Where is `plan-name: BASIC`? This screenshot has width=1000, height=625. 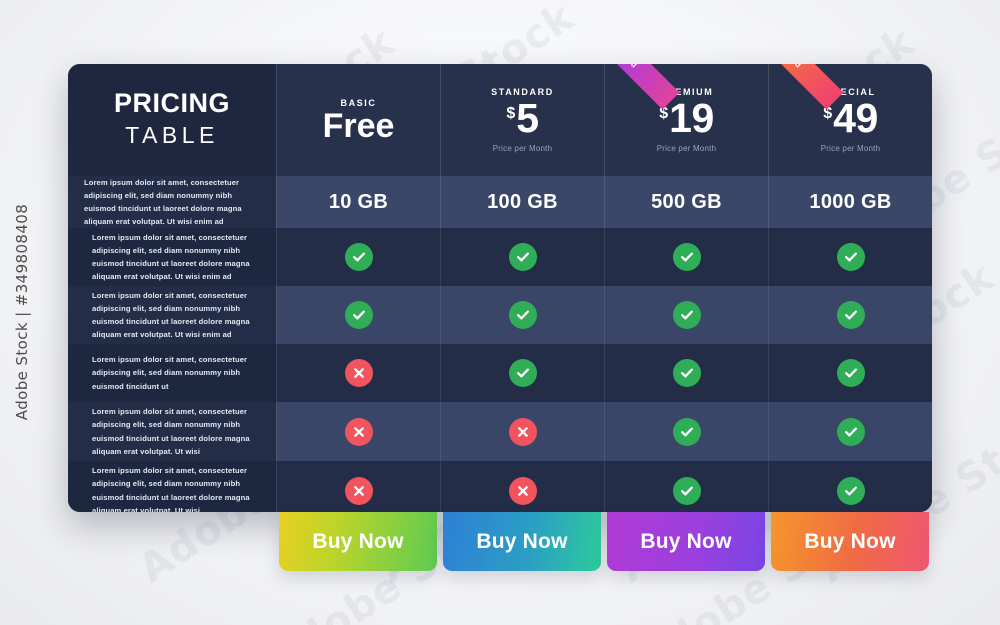
plan-name: BASIC is located at coordinates (358, 102).